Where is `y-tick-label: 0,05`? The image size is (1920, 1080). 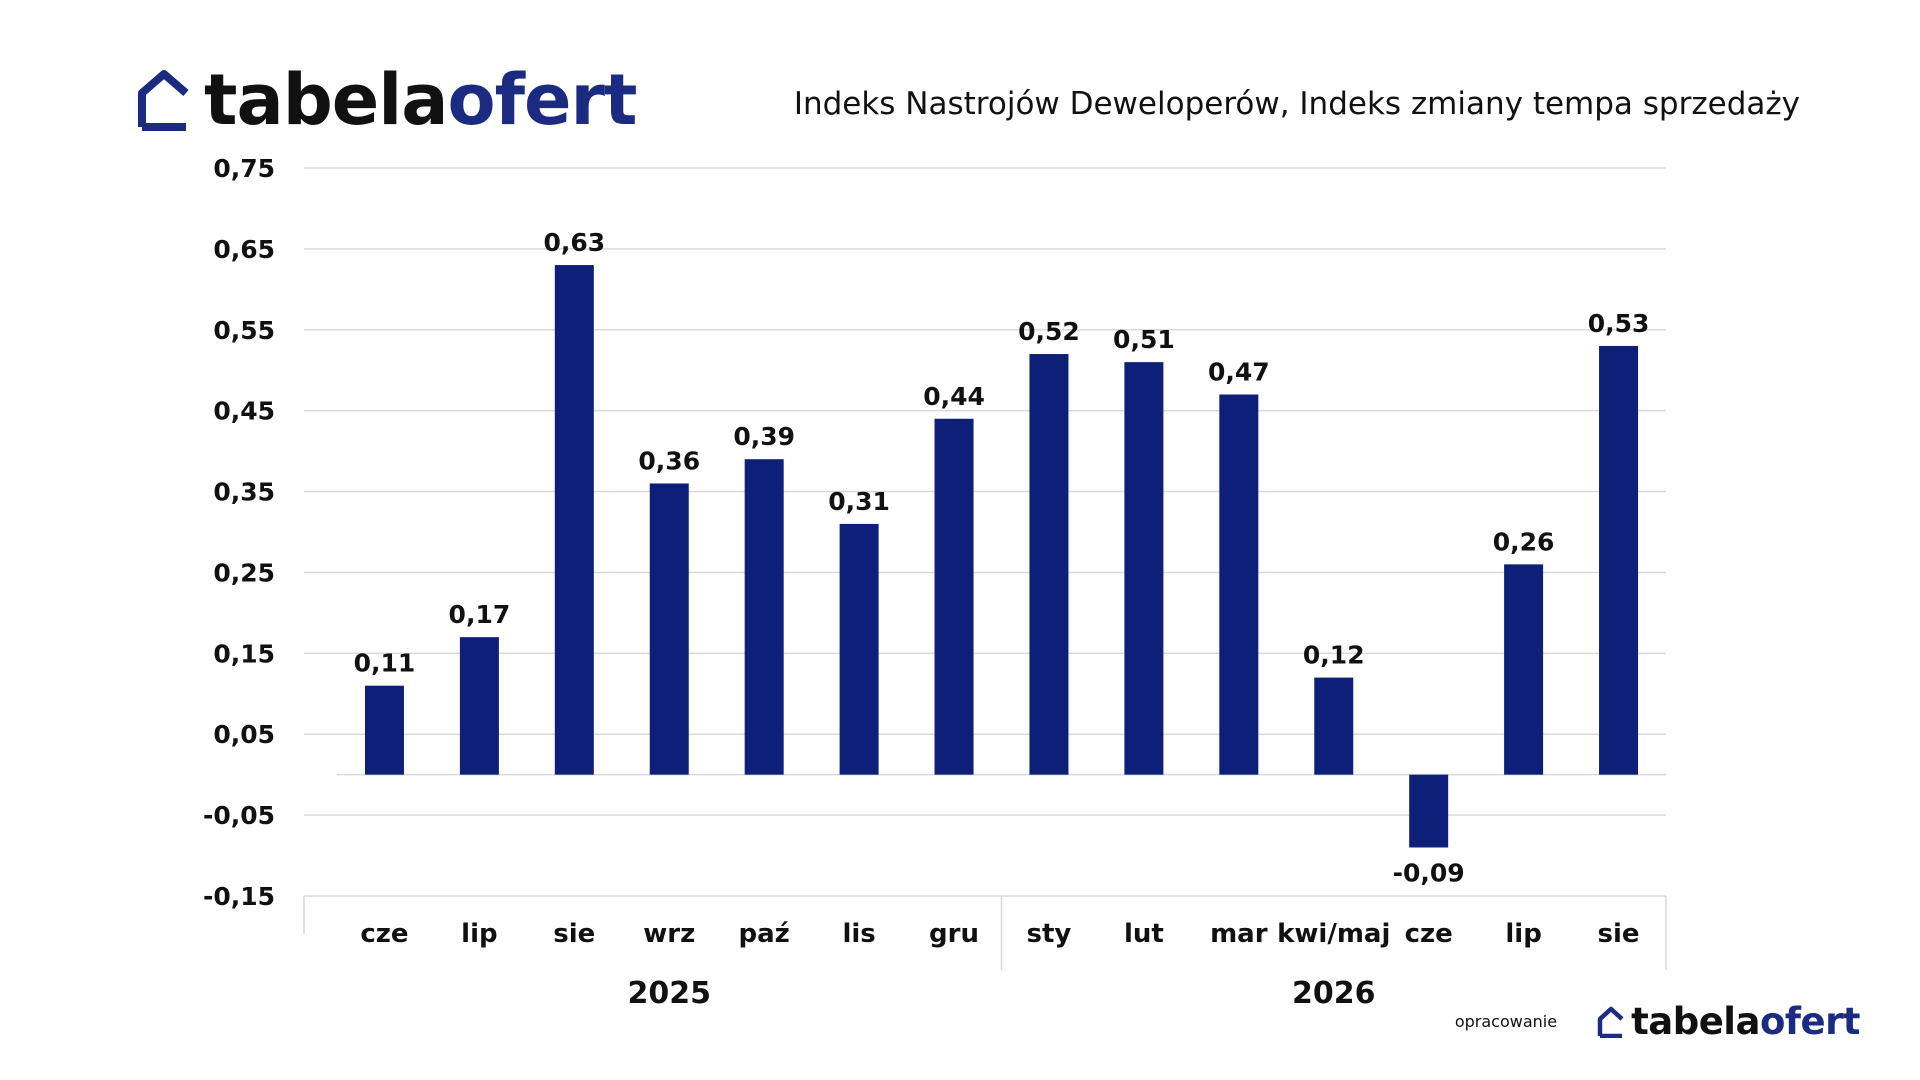 y-tick-label: 0,05 is located at coordinates (244, 734).